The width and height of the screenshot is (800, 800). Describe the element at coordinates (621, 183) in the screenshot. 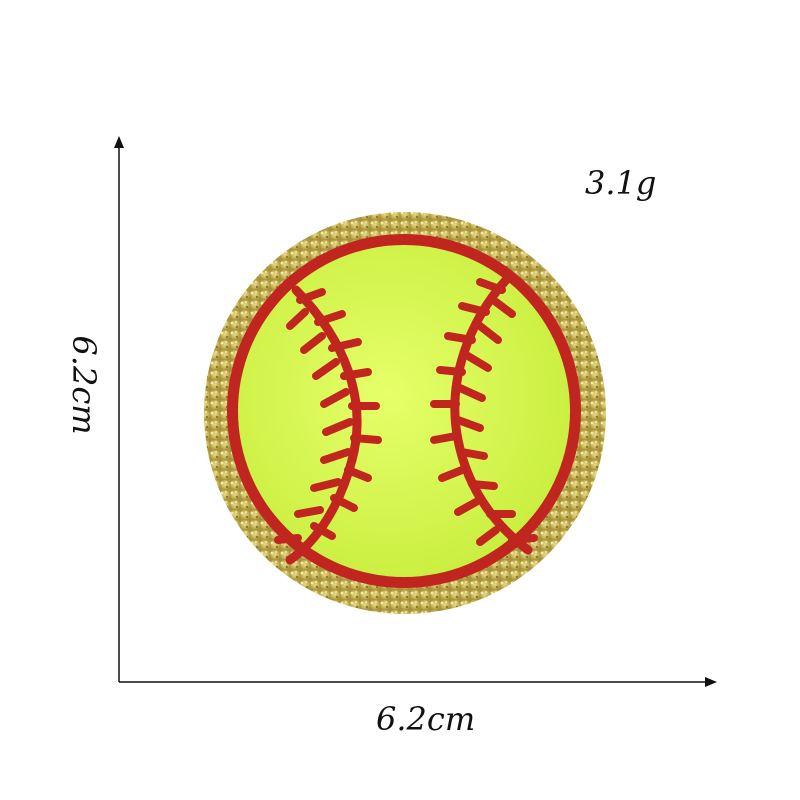

I see `weight-label: 3.1g` at that location.